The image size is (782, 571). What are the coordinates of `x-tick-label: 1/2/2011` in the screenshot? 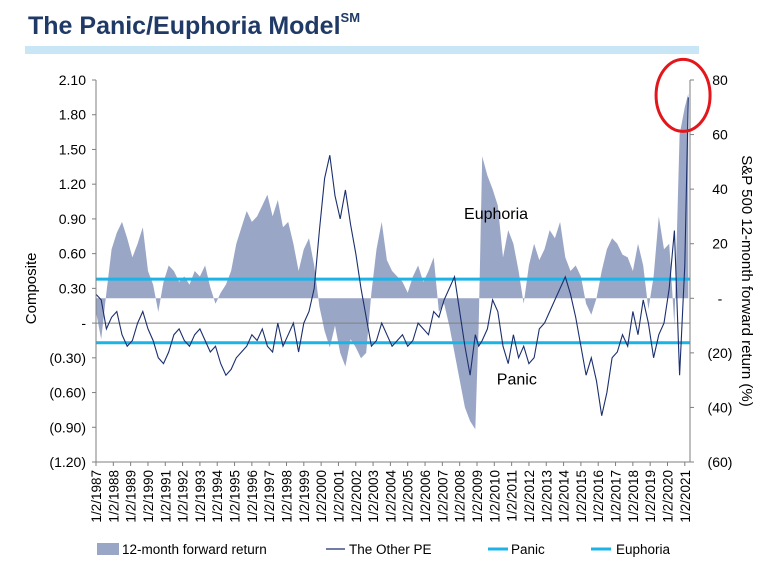 It's located at (512, 496).